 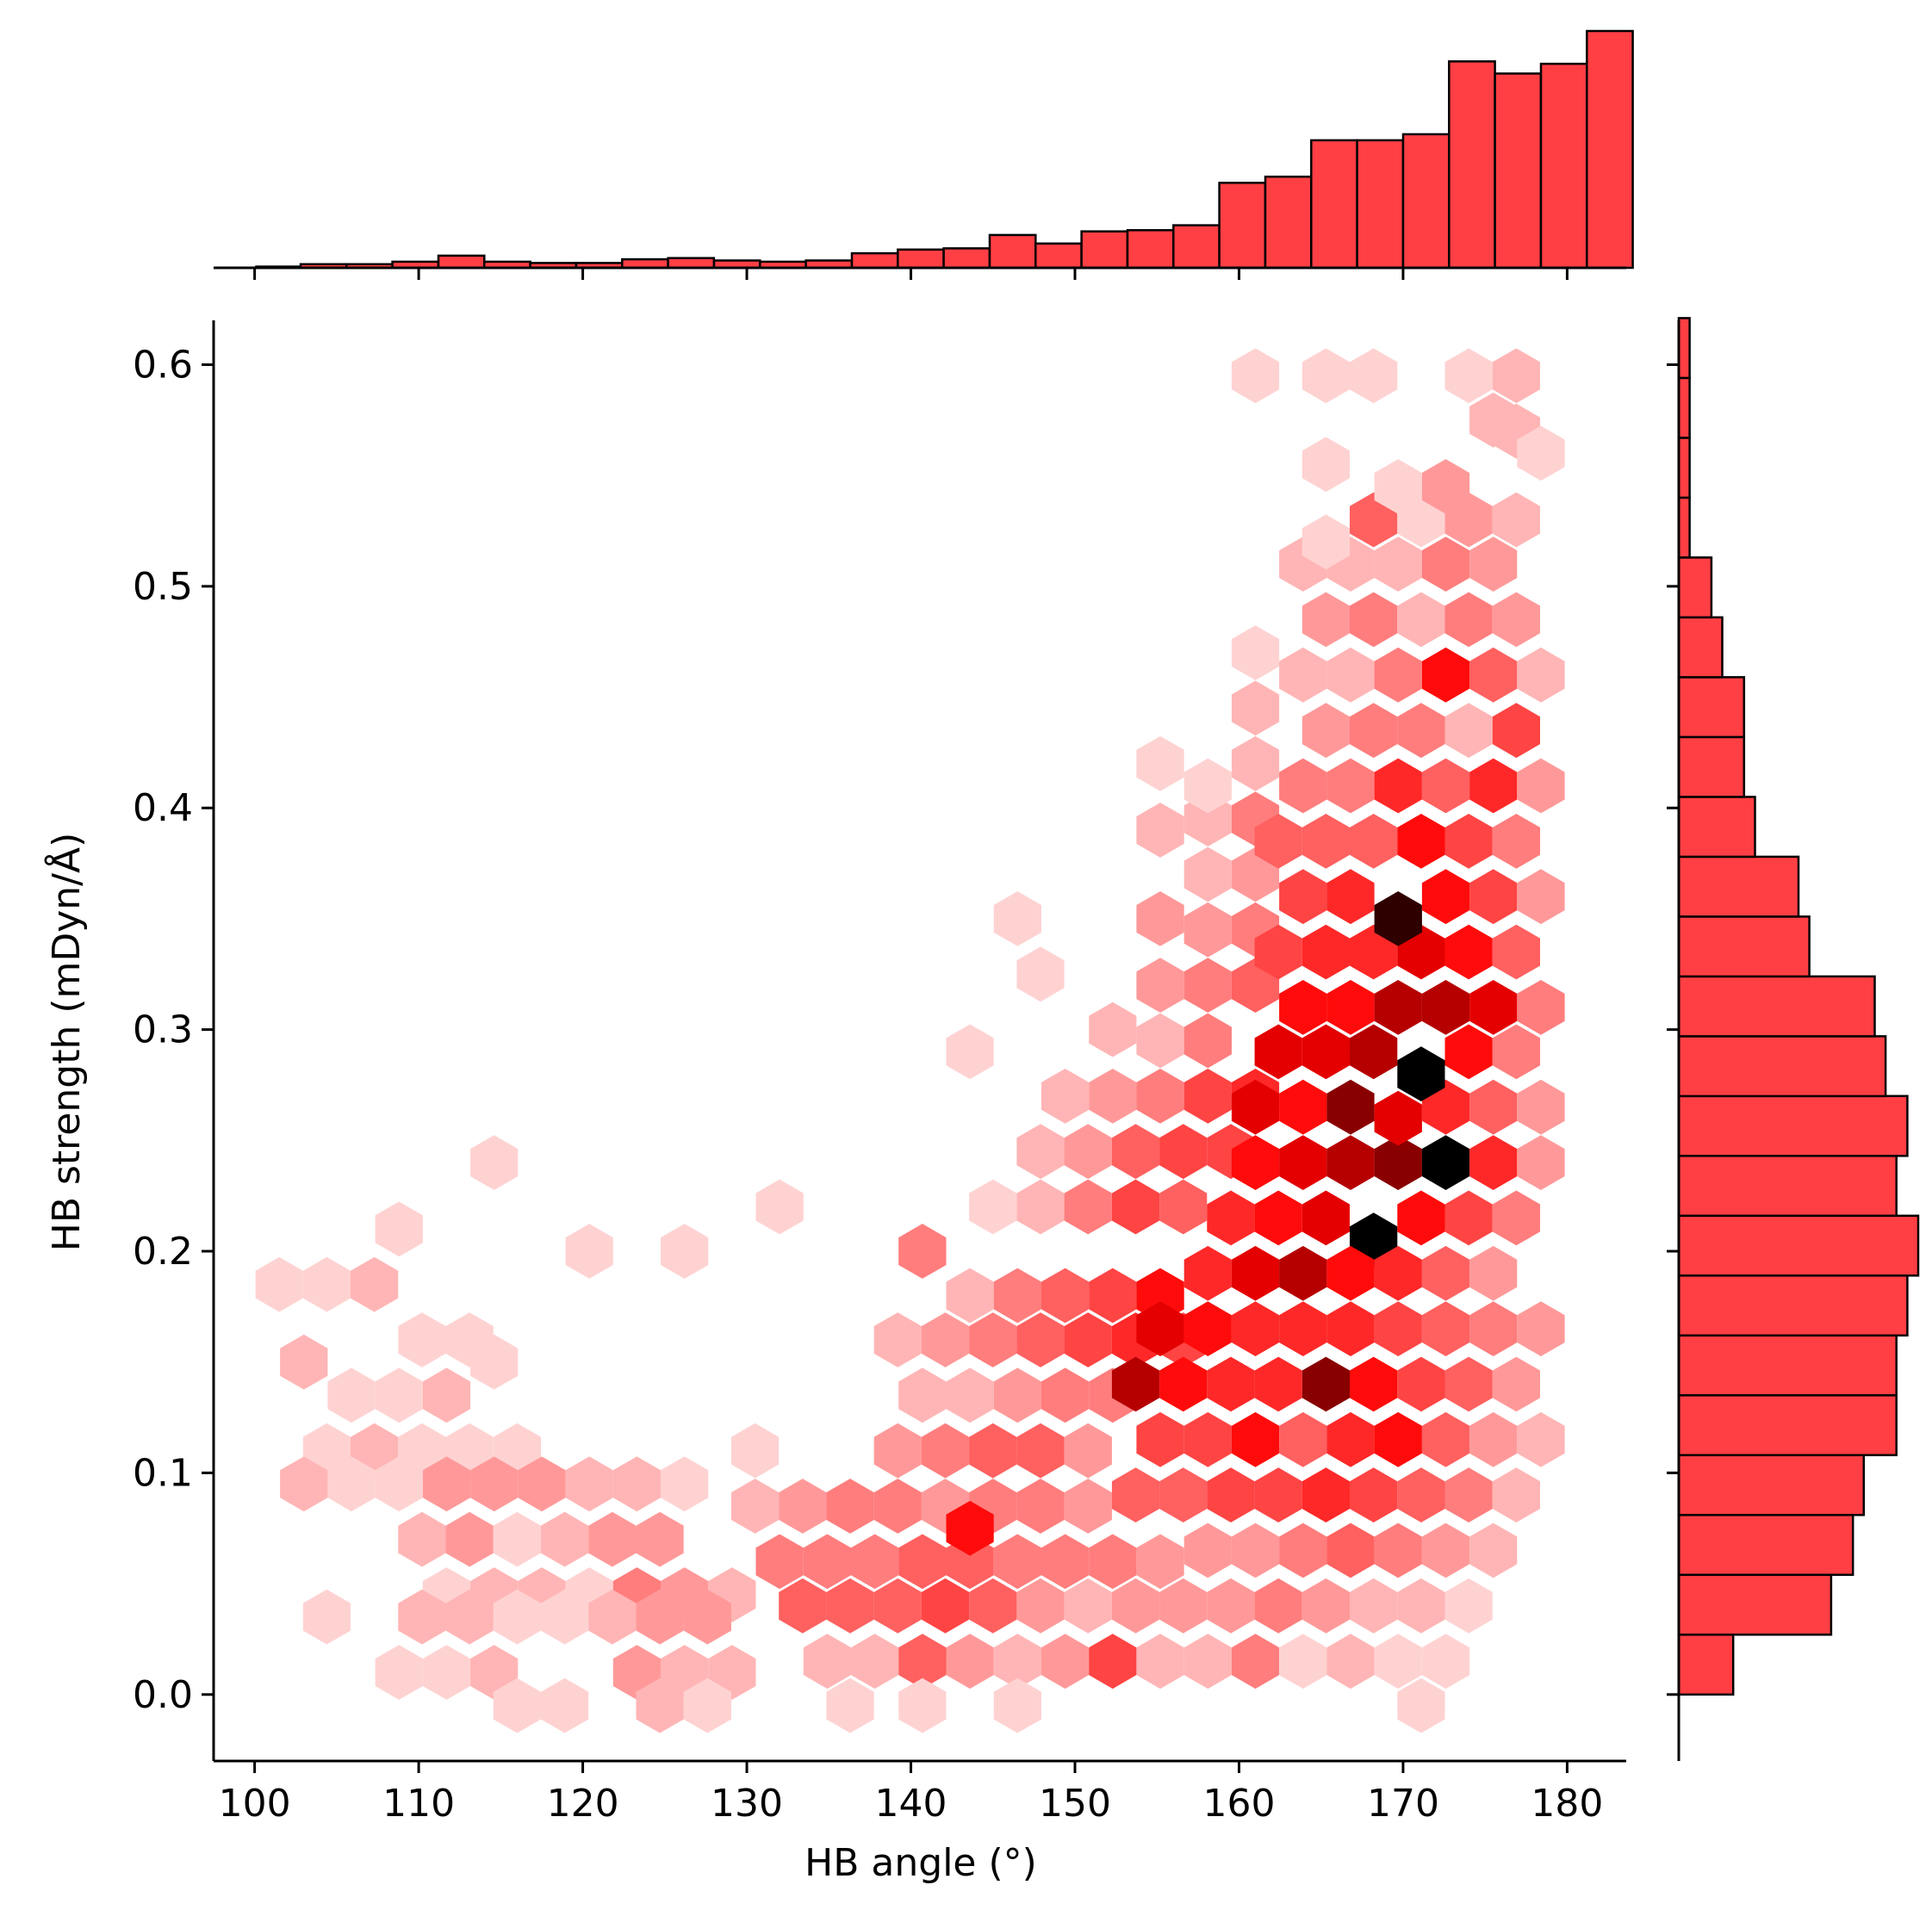 What do you see at coordinates (163, 1473) in the screenshot?
I see `y-tick-label: 0.1` at bounding box center [163, 1473].